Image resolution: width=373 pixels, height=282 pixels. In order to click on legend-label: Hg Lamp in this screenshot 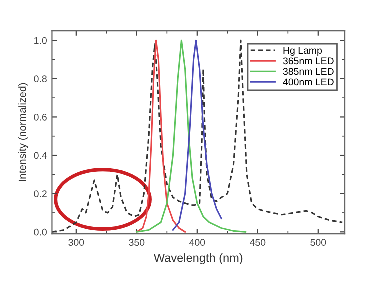, I will do `click(303, 51)`.